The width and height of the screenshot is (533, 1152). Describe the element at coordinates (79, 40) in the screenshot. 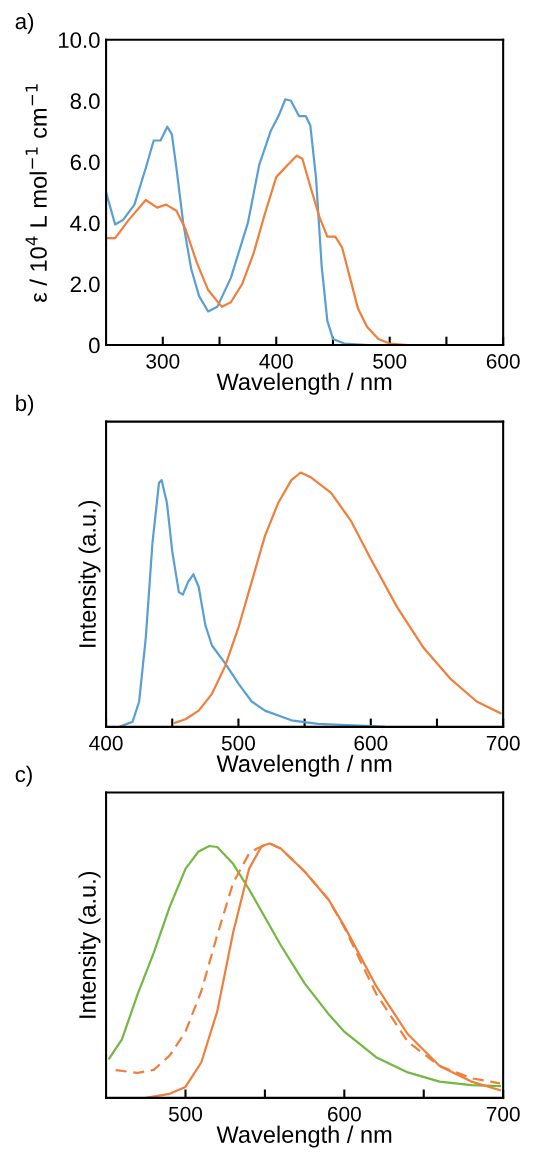

I see `y-tick-label: 10.0` at that location.